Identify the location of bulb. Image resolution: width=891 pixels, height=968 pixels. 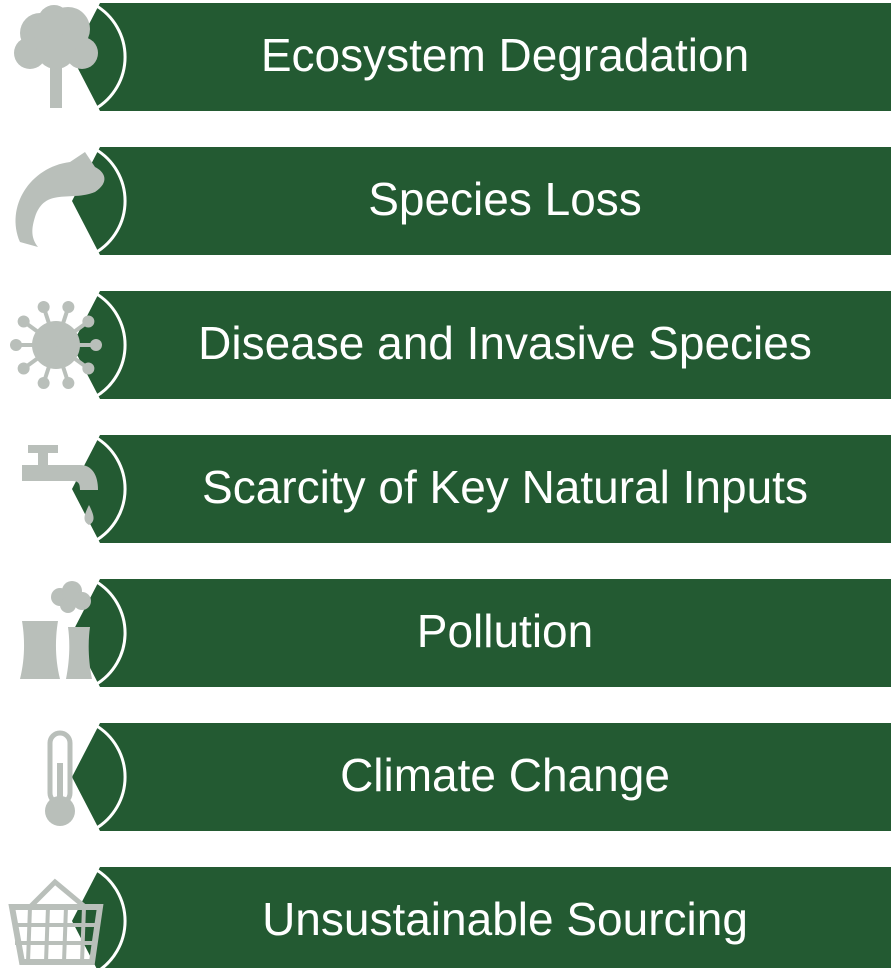
(60, 811).